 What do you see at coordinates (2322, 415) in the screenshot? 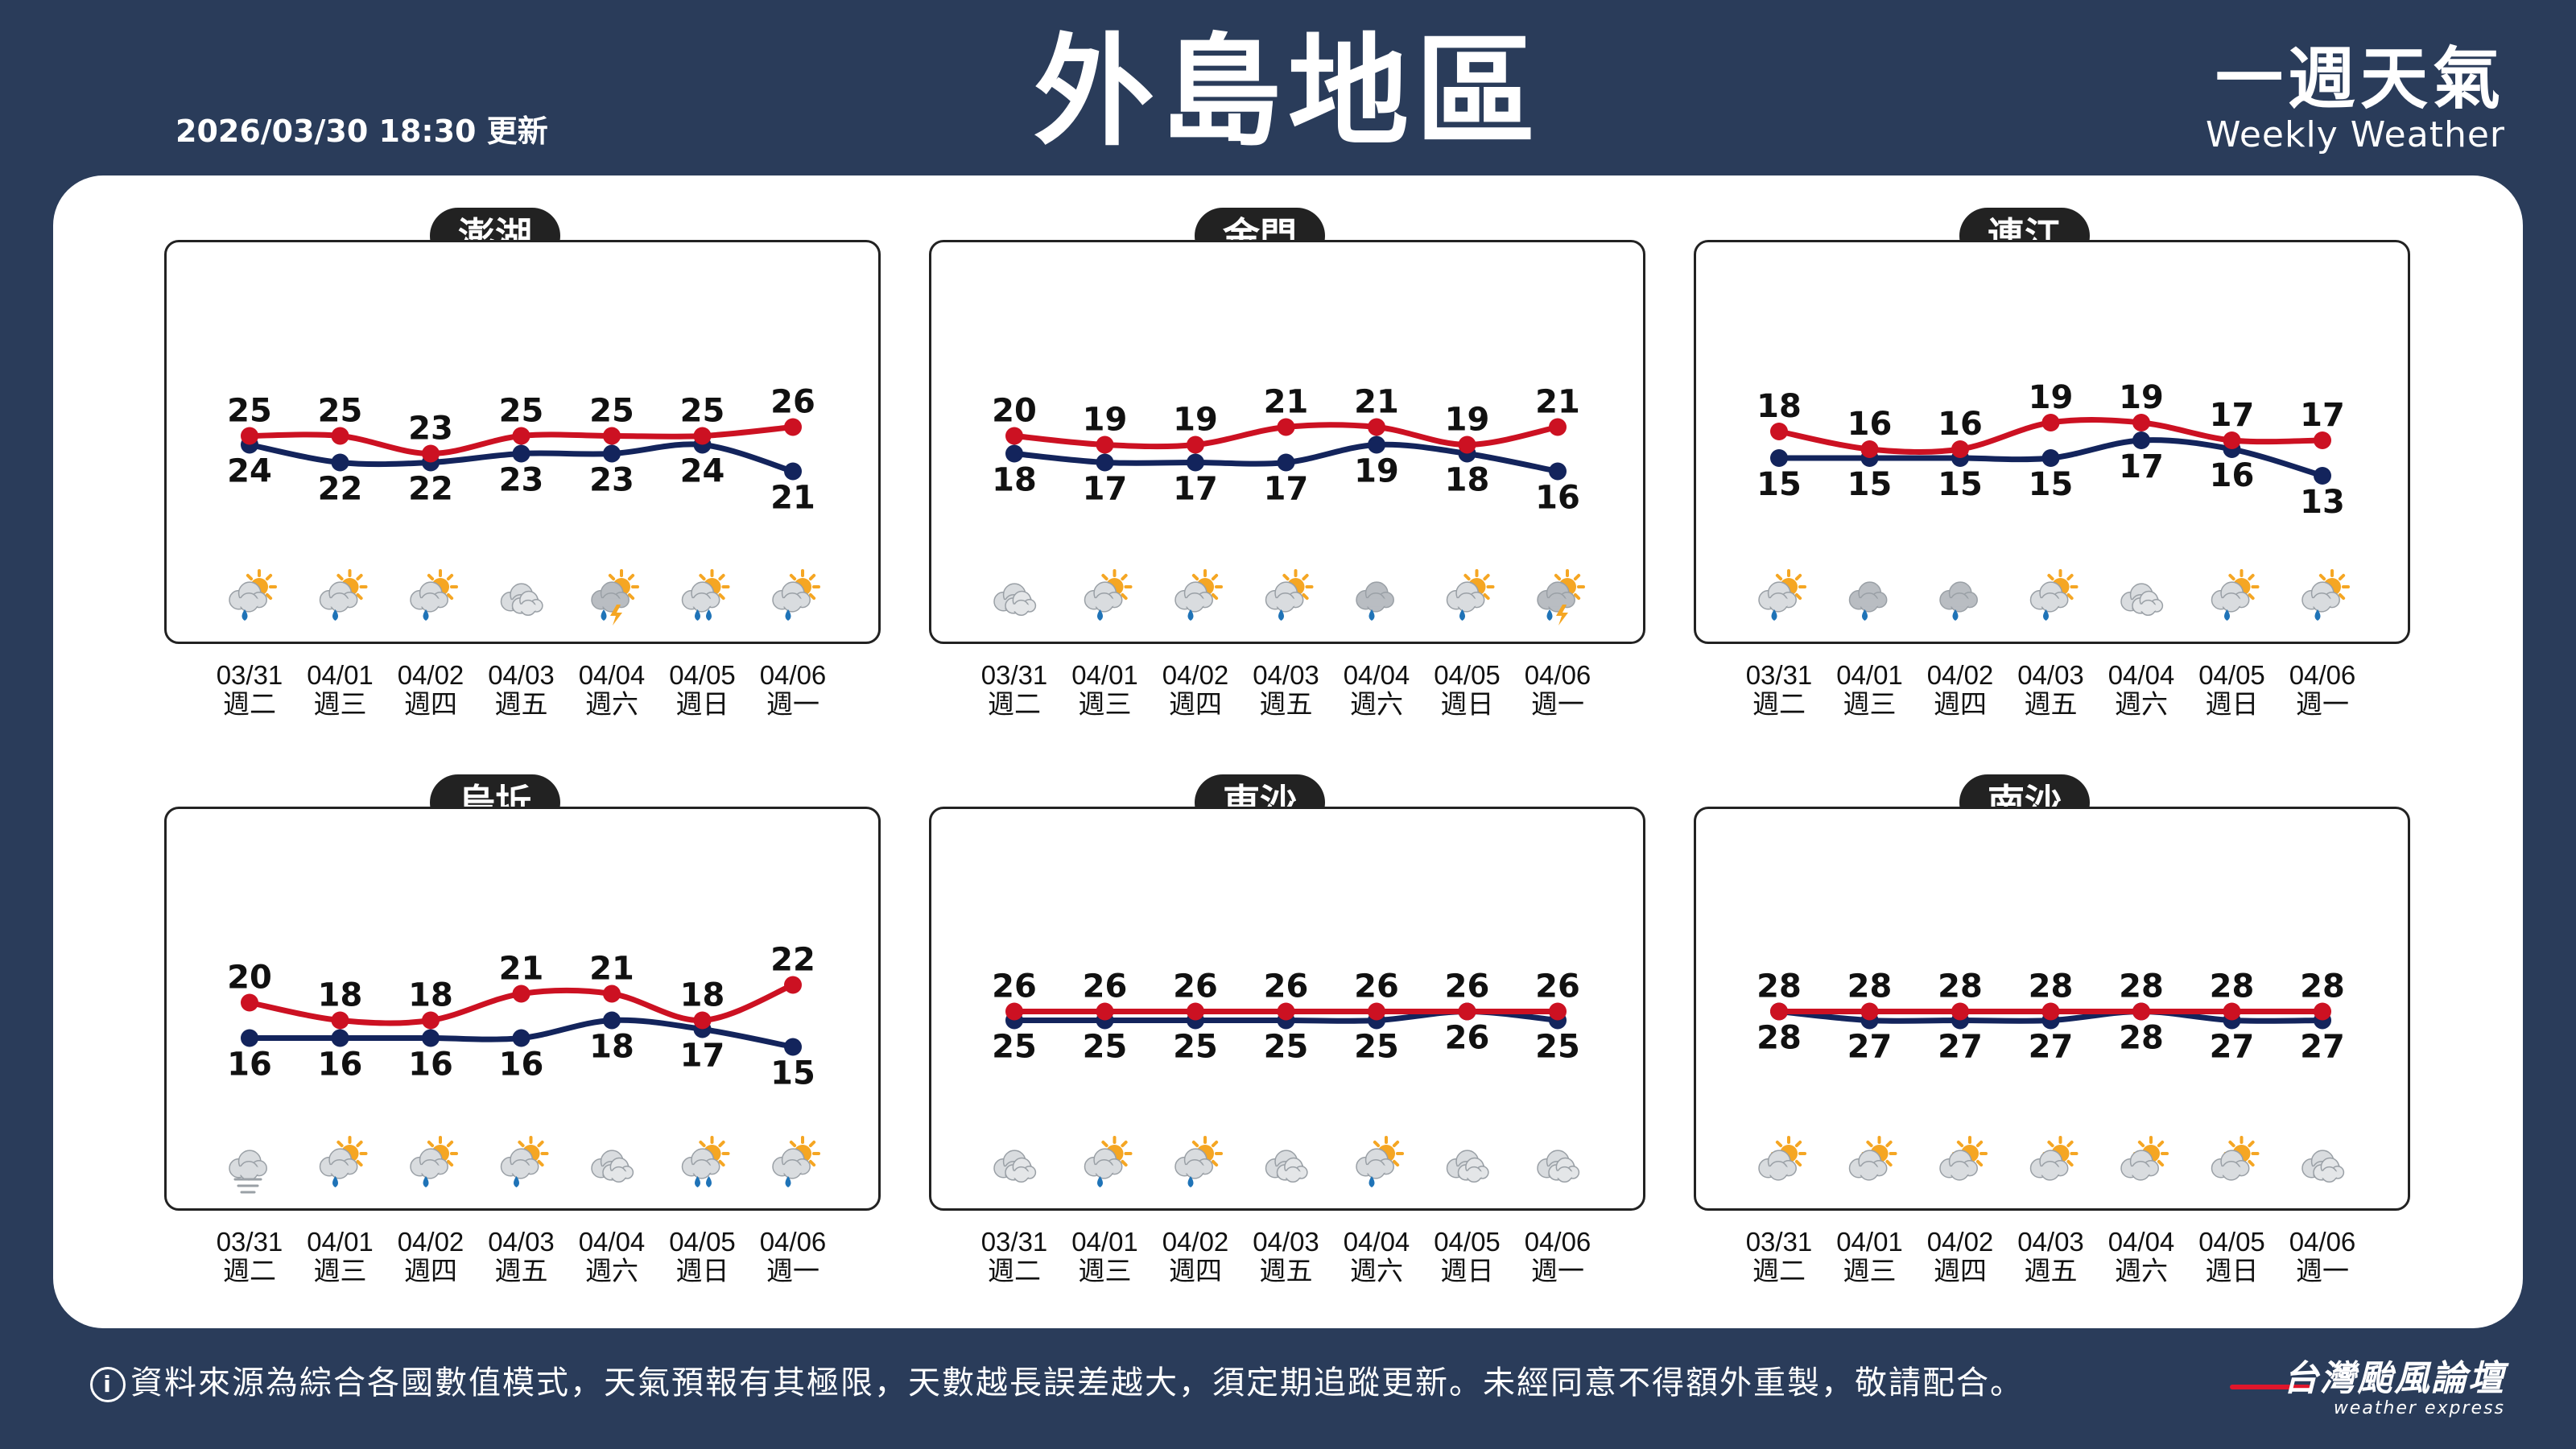
I see `high-temp-label: 17` at bounding box center [2322, 415].